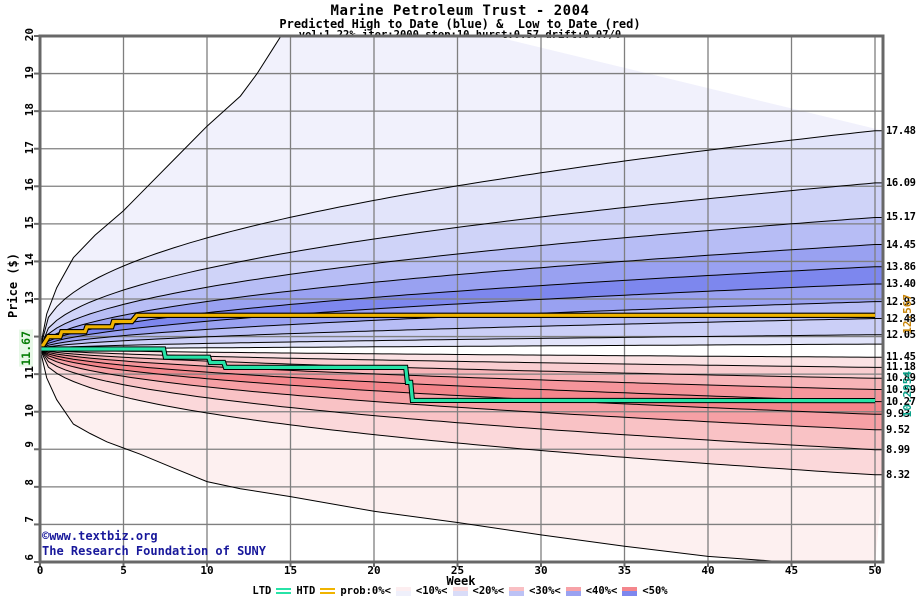 The image size is (920, 600). What do you see at coordinates (708, 570) in the screenshot?
I see `x-tick-label: 40` at bounding box center [708, 570].